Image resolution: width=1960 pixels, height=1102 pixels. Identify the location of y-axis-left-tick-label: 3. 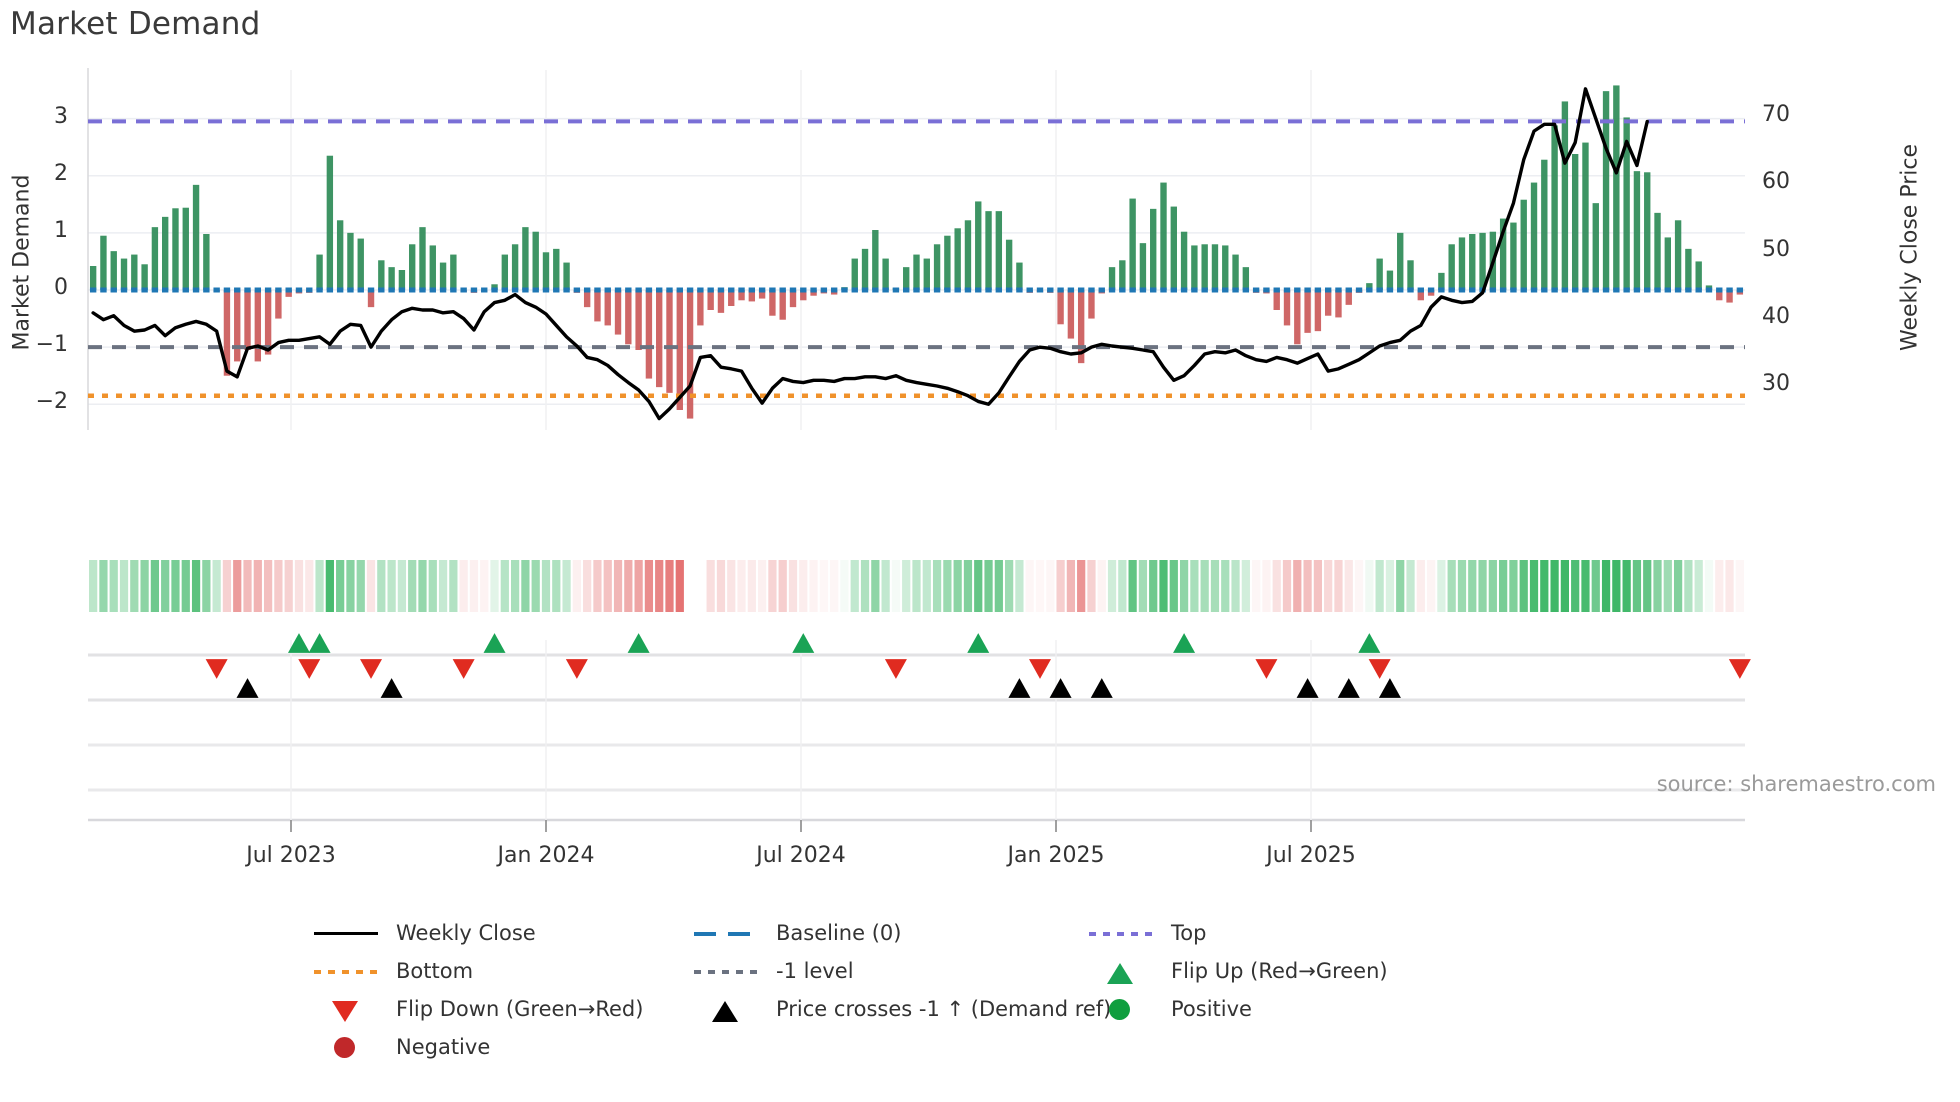
(61, 116).